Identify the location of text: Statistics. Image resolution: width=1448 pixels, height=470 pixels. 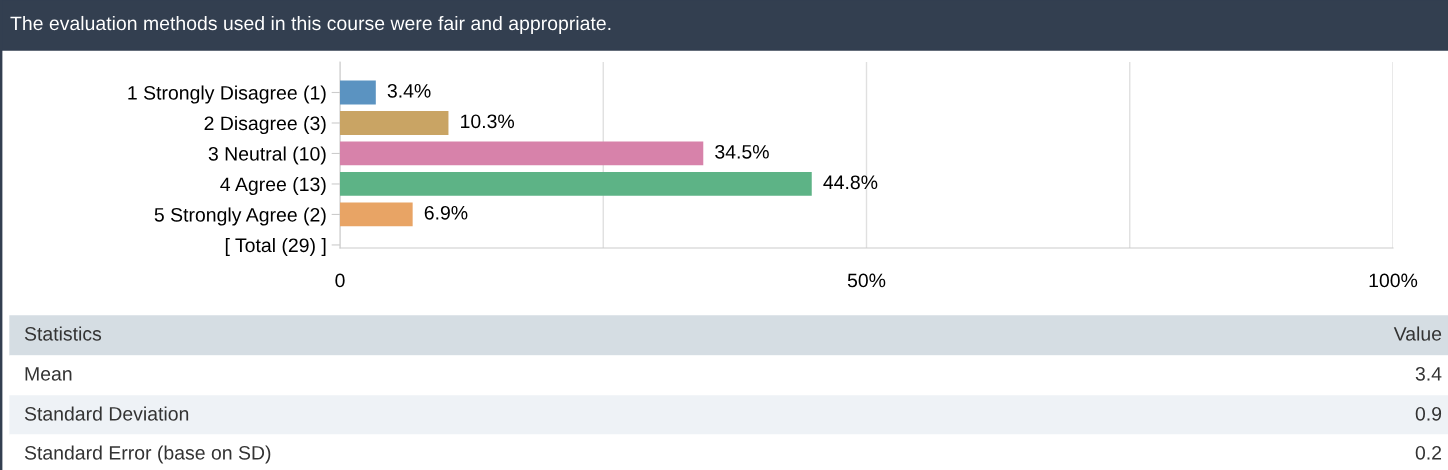
(63, 333).